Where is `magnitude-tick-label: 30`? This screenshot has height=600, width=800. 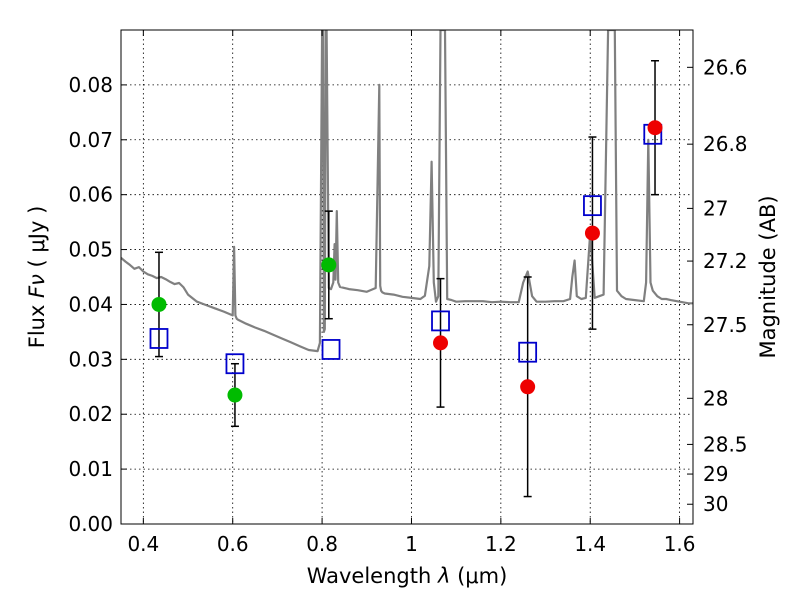 magnitude-tick-label: 30 is located at coordinates (715, 504).